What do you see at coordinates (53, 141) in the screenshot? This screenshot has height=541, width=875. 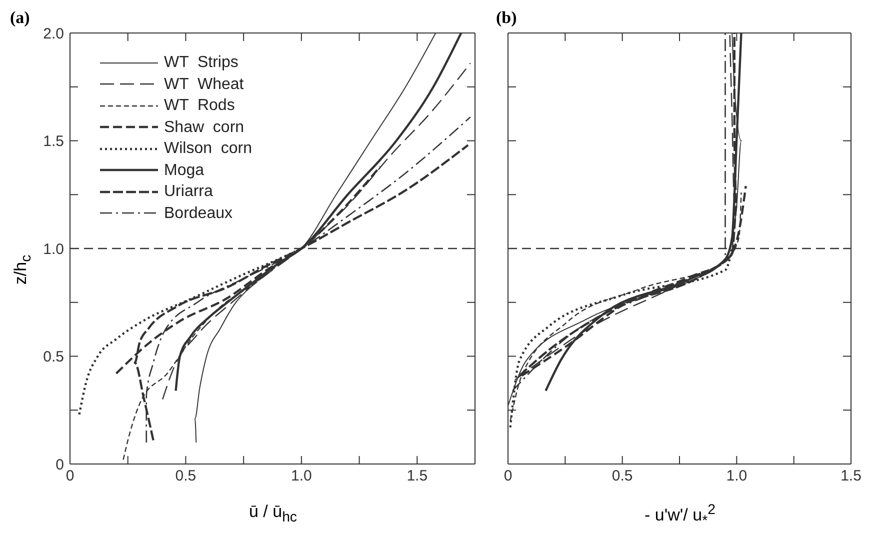 I see `y-tick-label: 1.5` at bounding box center [53, 141].